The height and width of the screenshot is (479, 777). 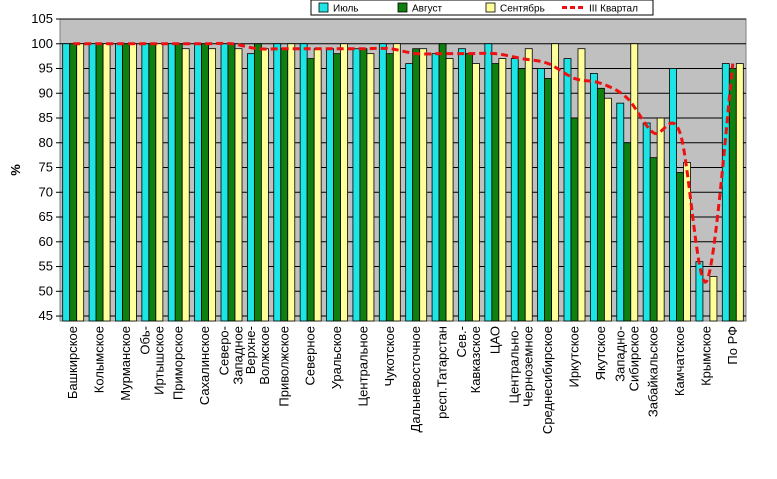 I want to click on x-tick-label: Сахалинское, so click(x=204, y=365).